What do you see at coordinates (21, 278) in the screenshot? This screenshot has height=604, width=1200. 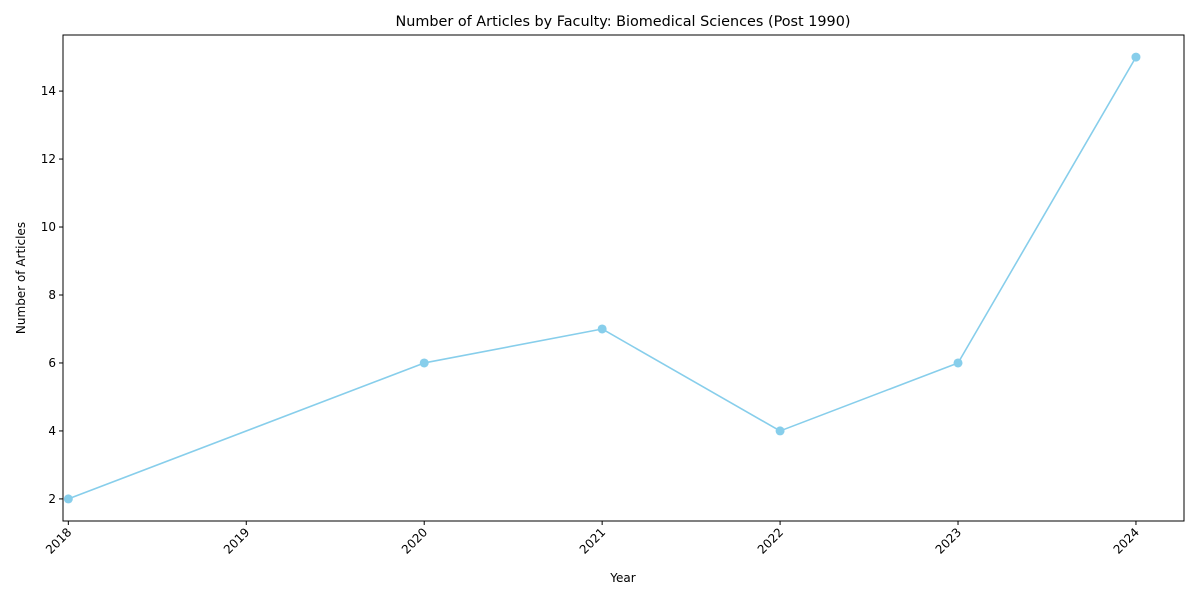 I see `y-axis-label: Number of Articles` at bounding box center [21, 278].